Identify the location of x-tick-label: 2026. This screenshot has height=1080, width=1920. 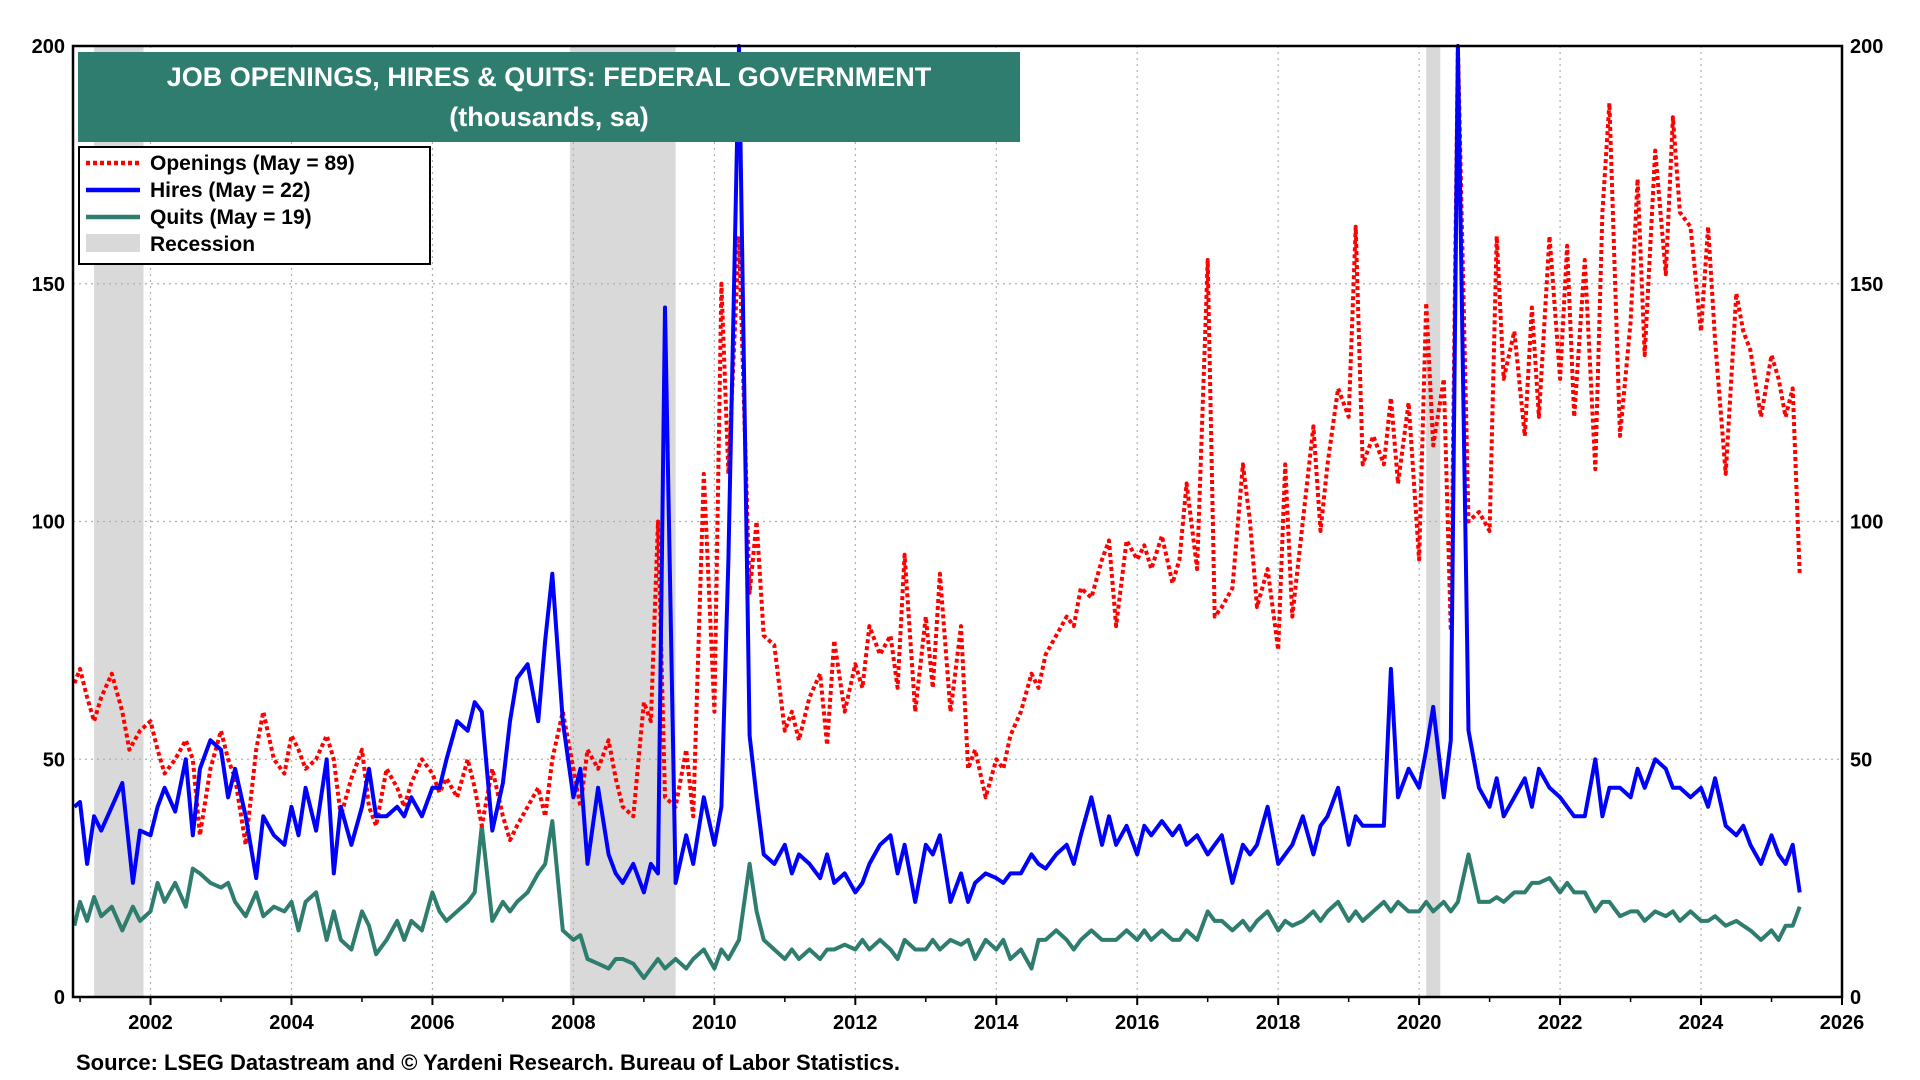
(1842, 1023).